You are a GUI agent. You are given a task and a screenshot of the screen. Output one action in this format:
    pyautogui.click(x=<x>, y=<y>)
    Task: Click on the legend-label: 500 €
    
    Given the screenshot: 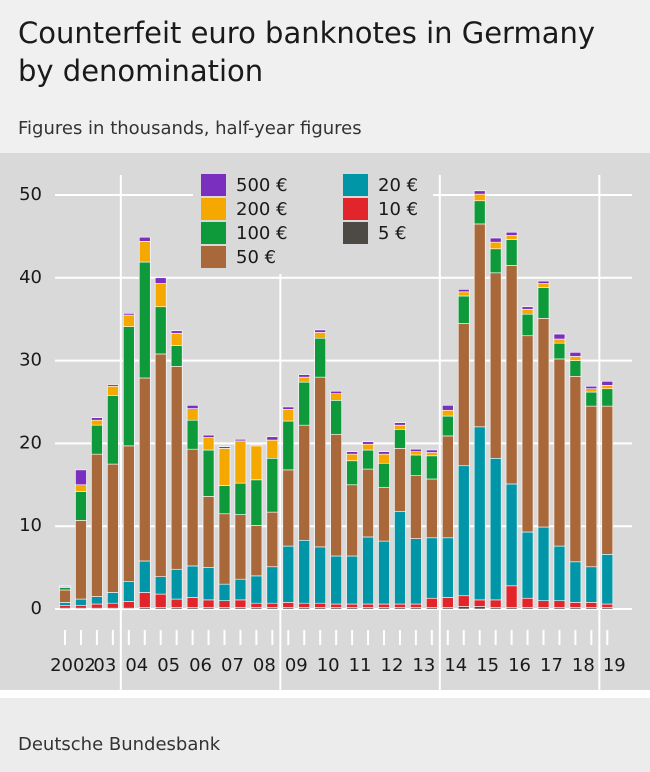 What is the action you would take?
    pyautogui.click(x=262, y=185)
    